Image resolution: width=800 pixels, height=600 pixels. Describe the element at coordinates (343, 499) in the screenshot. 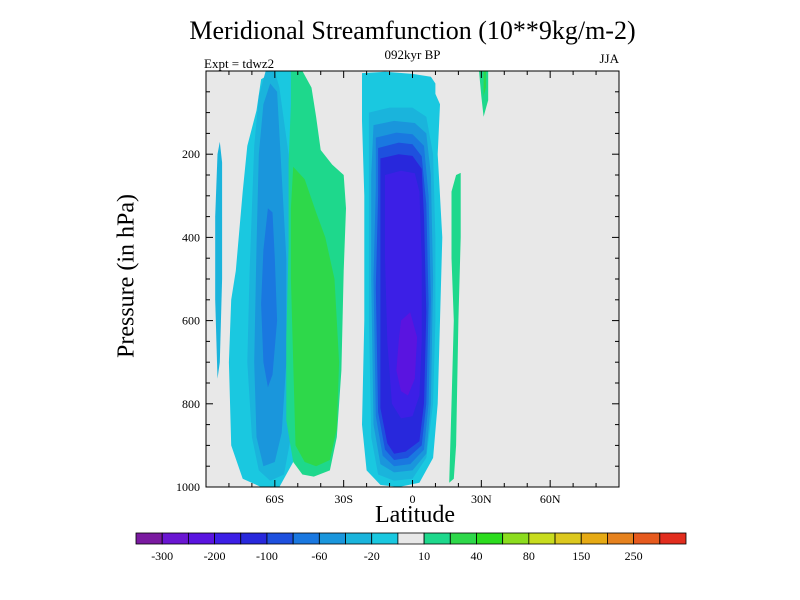

I see `x-tick-label: 30S` at that location.